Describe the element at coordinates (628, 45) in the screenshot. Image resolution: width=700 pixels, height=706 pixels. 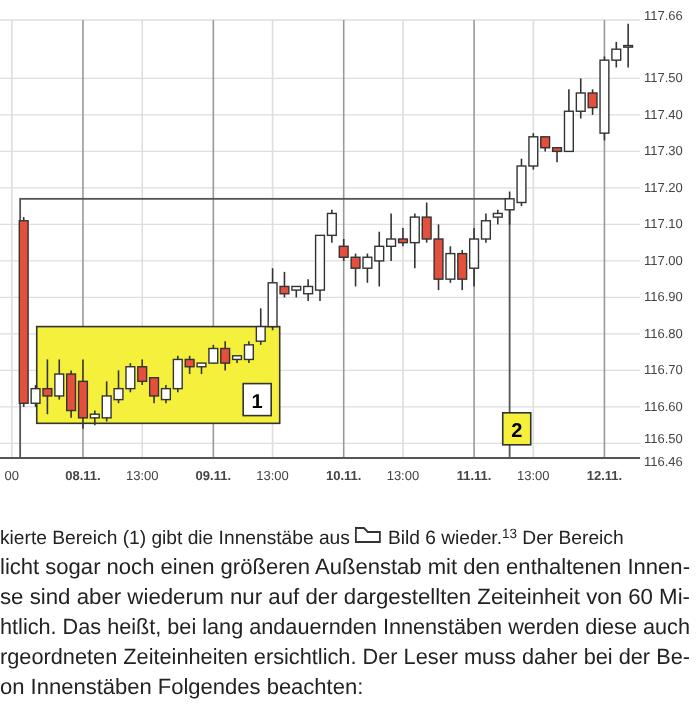
I see `candlestick` at that location.